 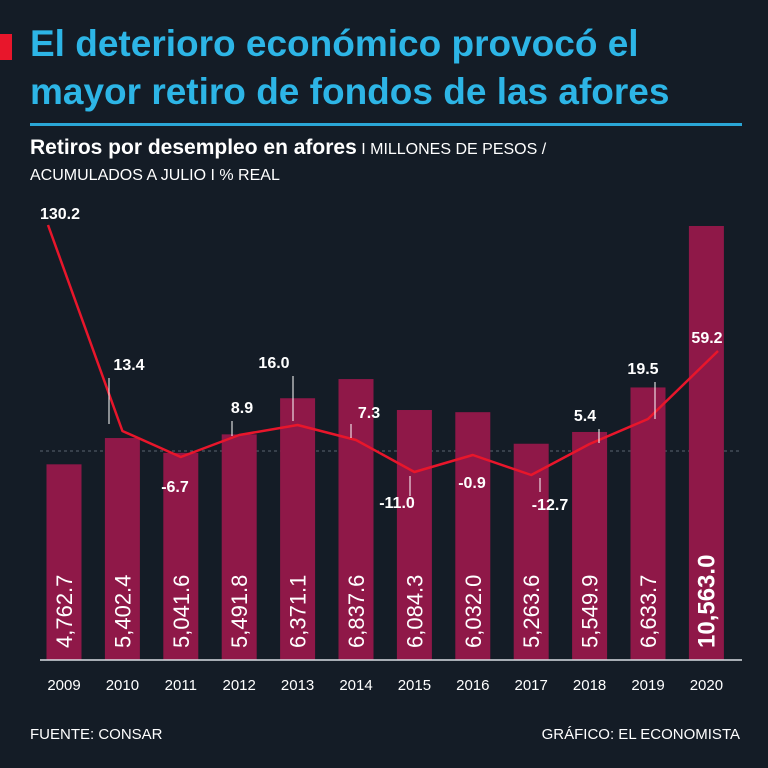 What do you see at coordinates (550, 505) in the screenshot?
I see `percent-label: -12.7` at bounding box center [550, 505].